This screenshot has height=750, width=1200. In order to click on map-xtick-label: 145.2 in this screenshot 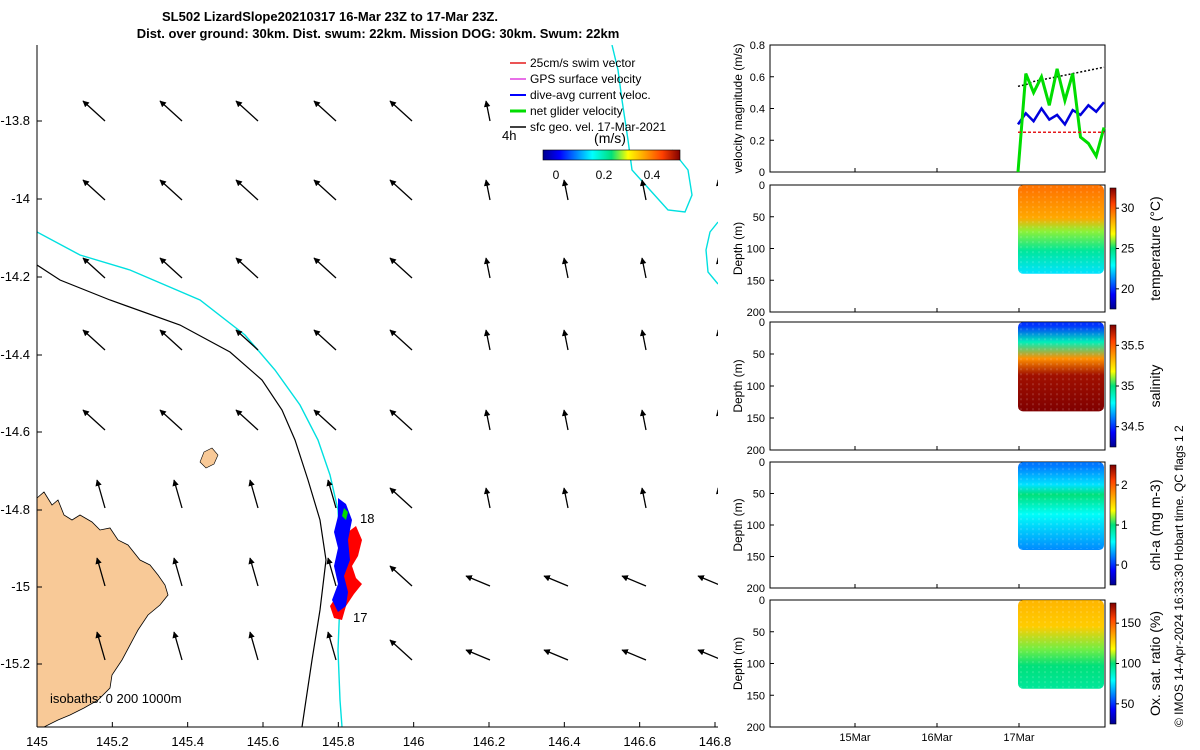, I will do `click(112, 741)`.